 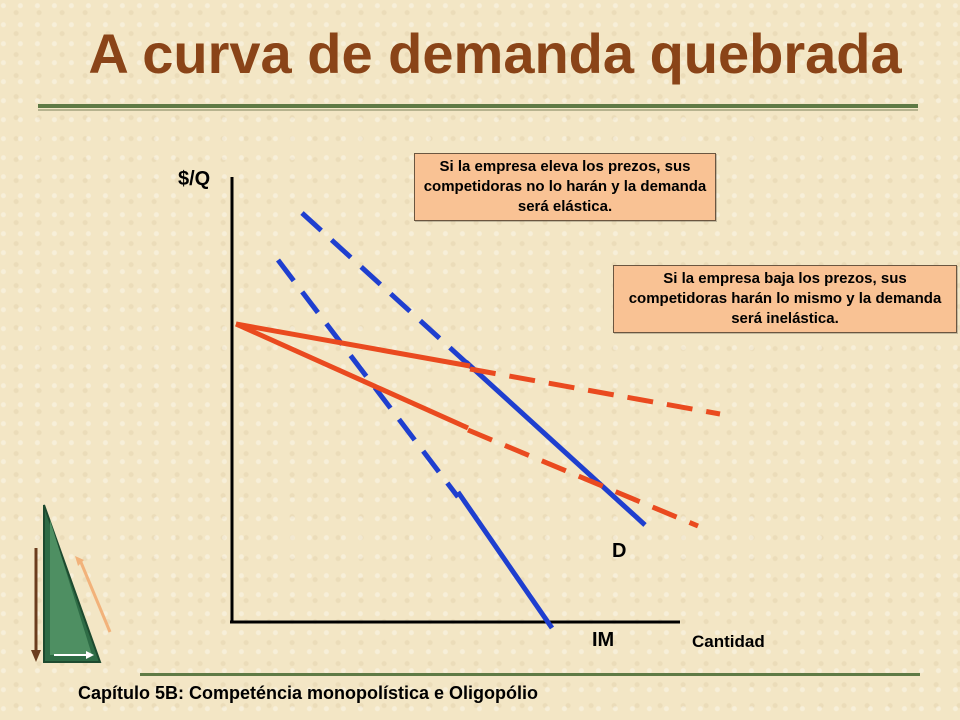 I want to click on x-axis-label: Cantidad, so click(x=728, y=641).